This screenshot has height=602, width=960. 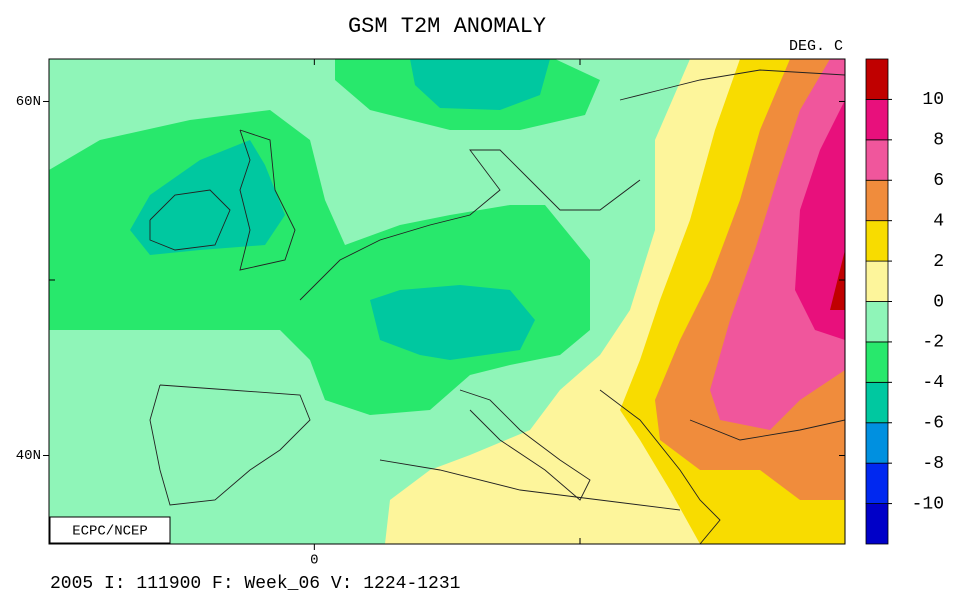 What do you see at coordinates (933, 383) in the screenshot?
I see `colorbar-label: -4` at bounding box center [933, 383].